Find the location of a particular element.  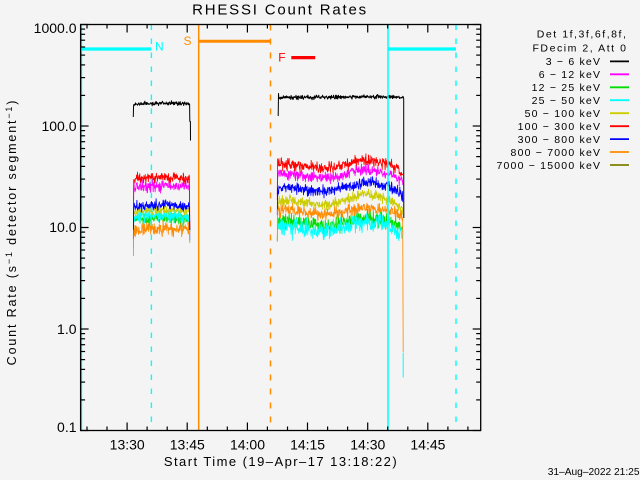

svg-text: 1.0 is located at coordinates (67, 329).